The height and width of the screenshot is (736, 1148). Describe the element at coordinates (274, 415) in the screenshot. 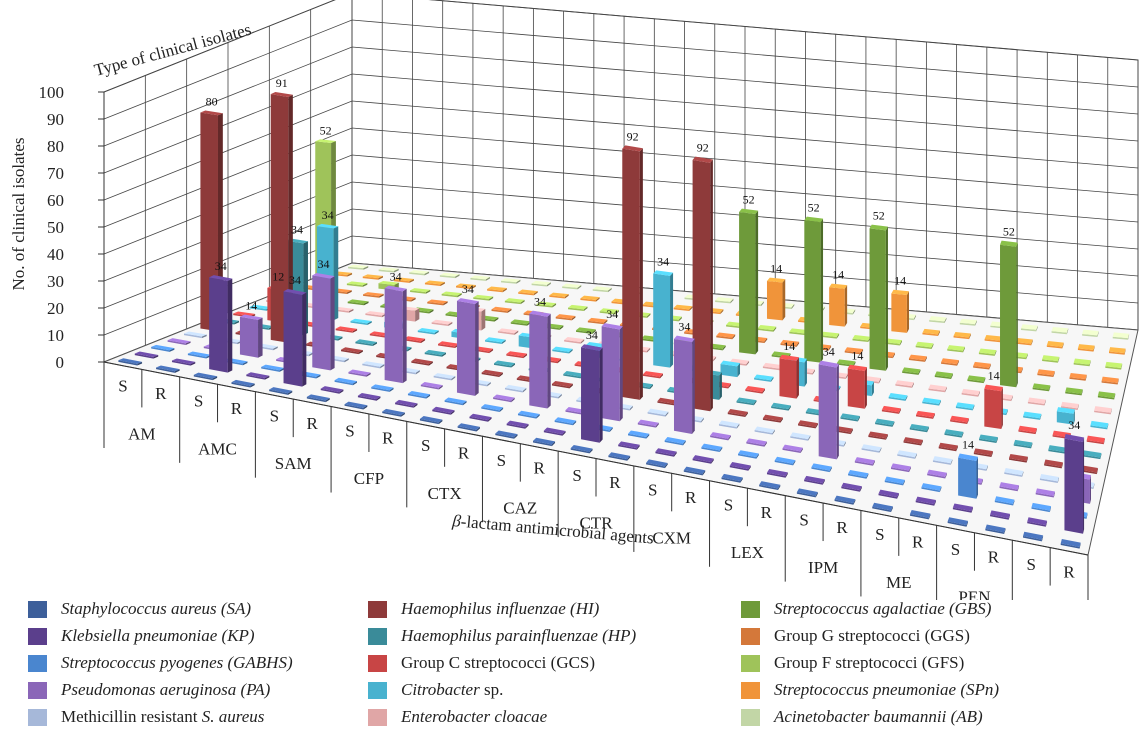

I see `sr-tick-label: S` at that location.